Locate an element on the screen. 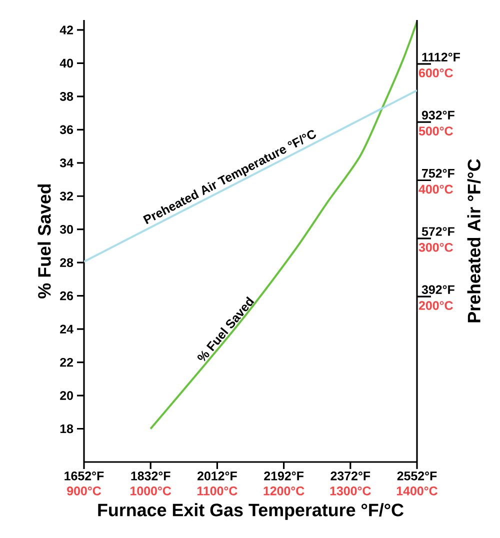  y-tick-label: 36 is located at coordinates (67, 129).